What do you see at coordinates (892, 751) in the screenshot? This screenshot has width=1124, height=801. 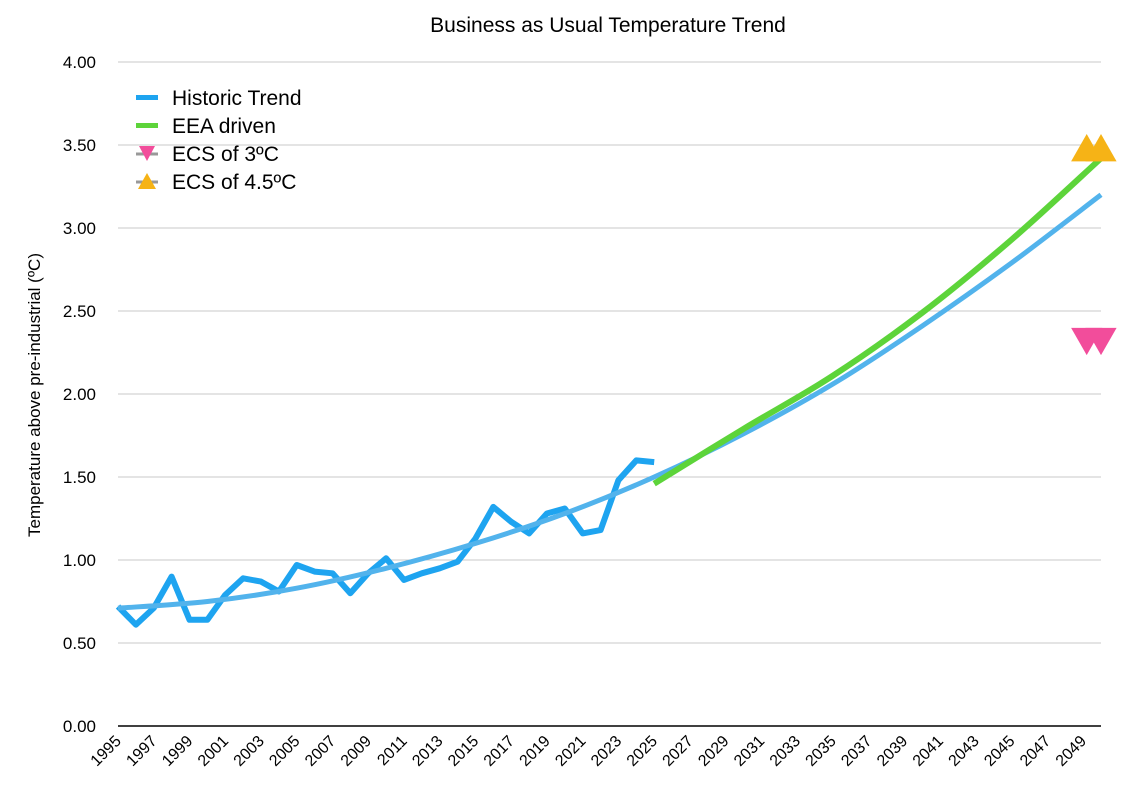 I see `x-tick-label: 2039` at bounding box center [892, 751].